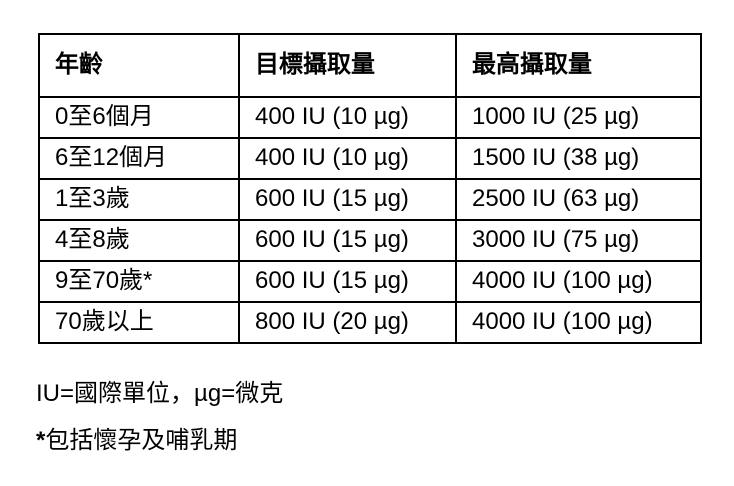 This screenshot has height=486, width=734. What do you see at coordinates (139, 322) in the screenshot?
I see `cell-age: 70歲以上` at bounding box center [139, 322].